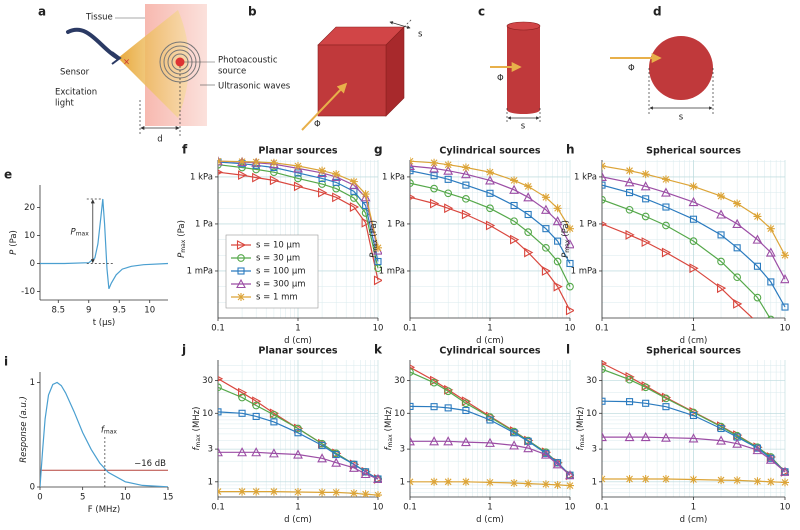  What do you see at coordinates (408, 23) in the screenshot?
I see `dim-line` at bounding box center [408, 23].